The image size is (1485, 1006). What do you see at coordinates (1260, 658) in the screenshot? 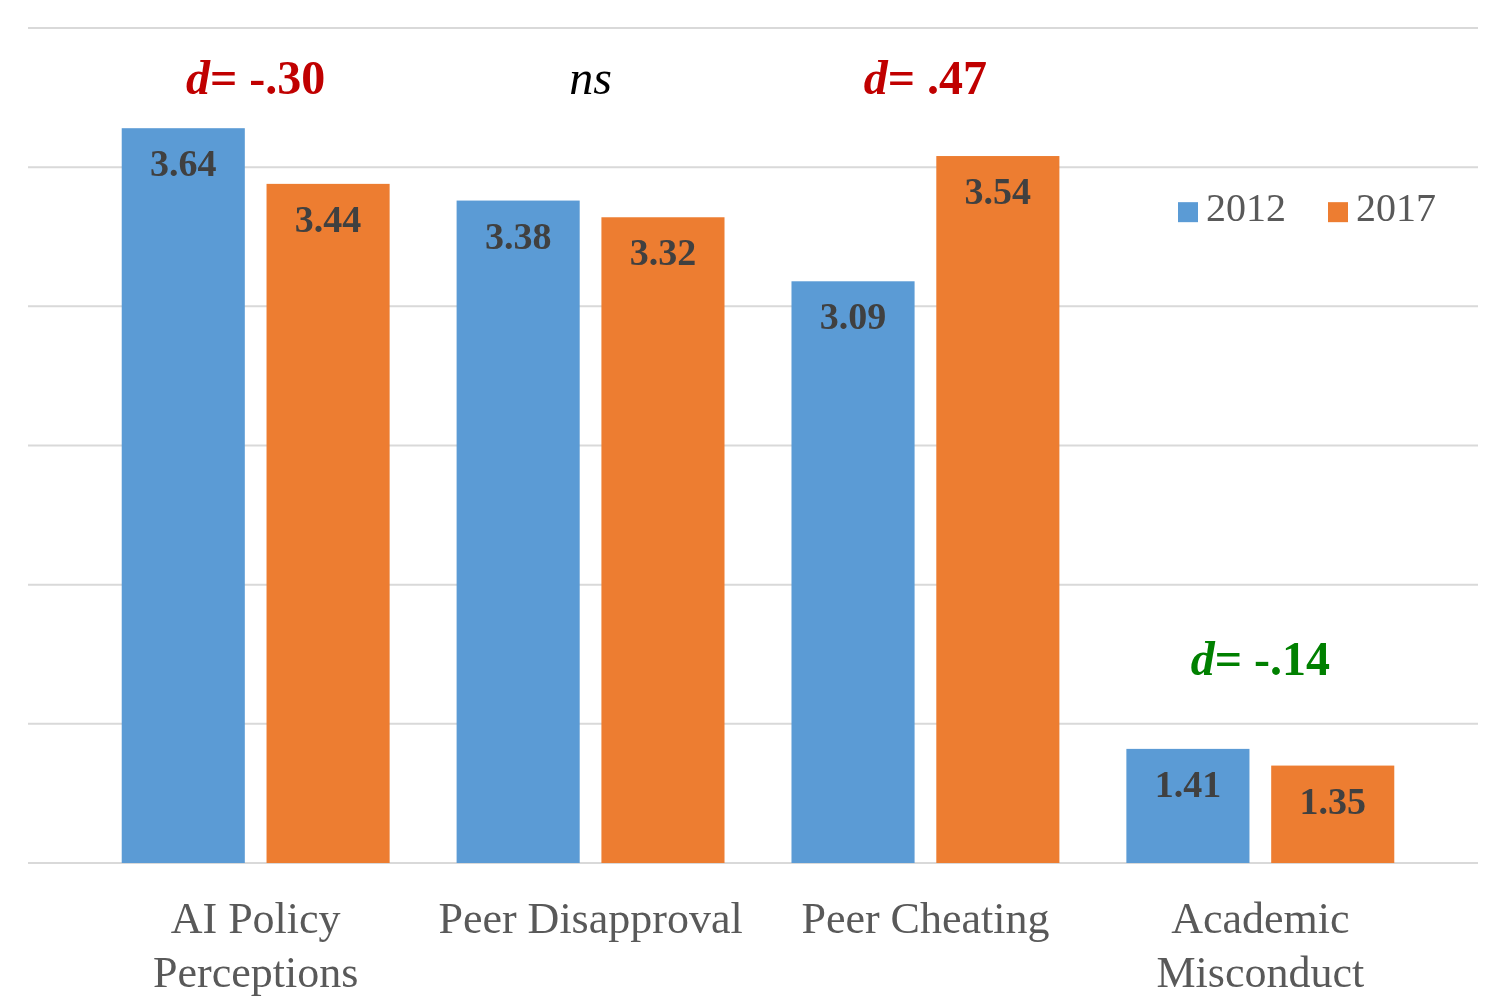
I see `annotation: d= -.14` at bounding box center [1260, 658].